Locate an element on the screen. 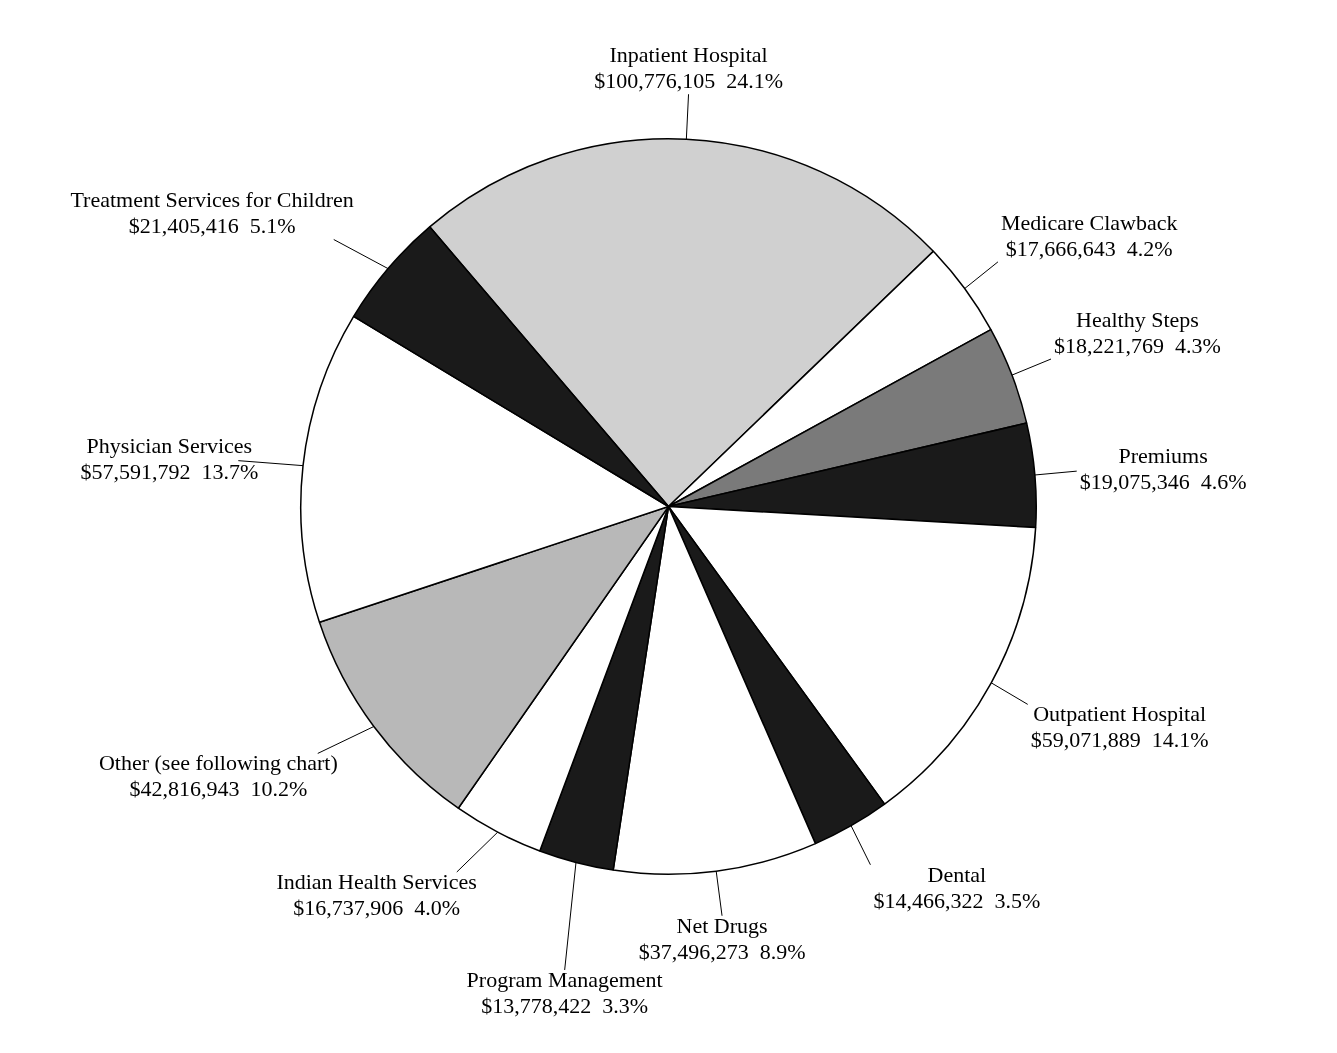 This screenshot has width=1337, height=1053. data-label: $16,737,906 4.0% is located at coordinates (377, 907).